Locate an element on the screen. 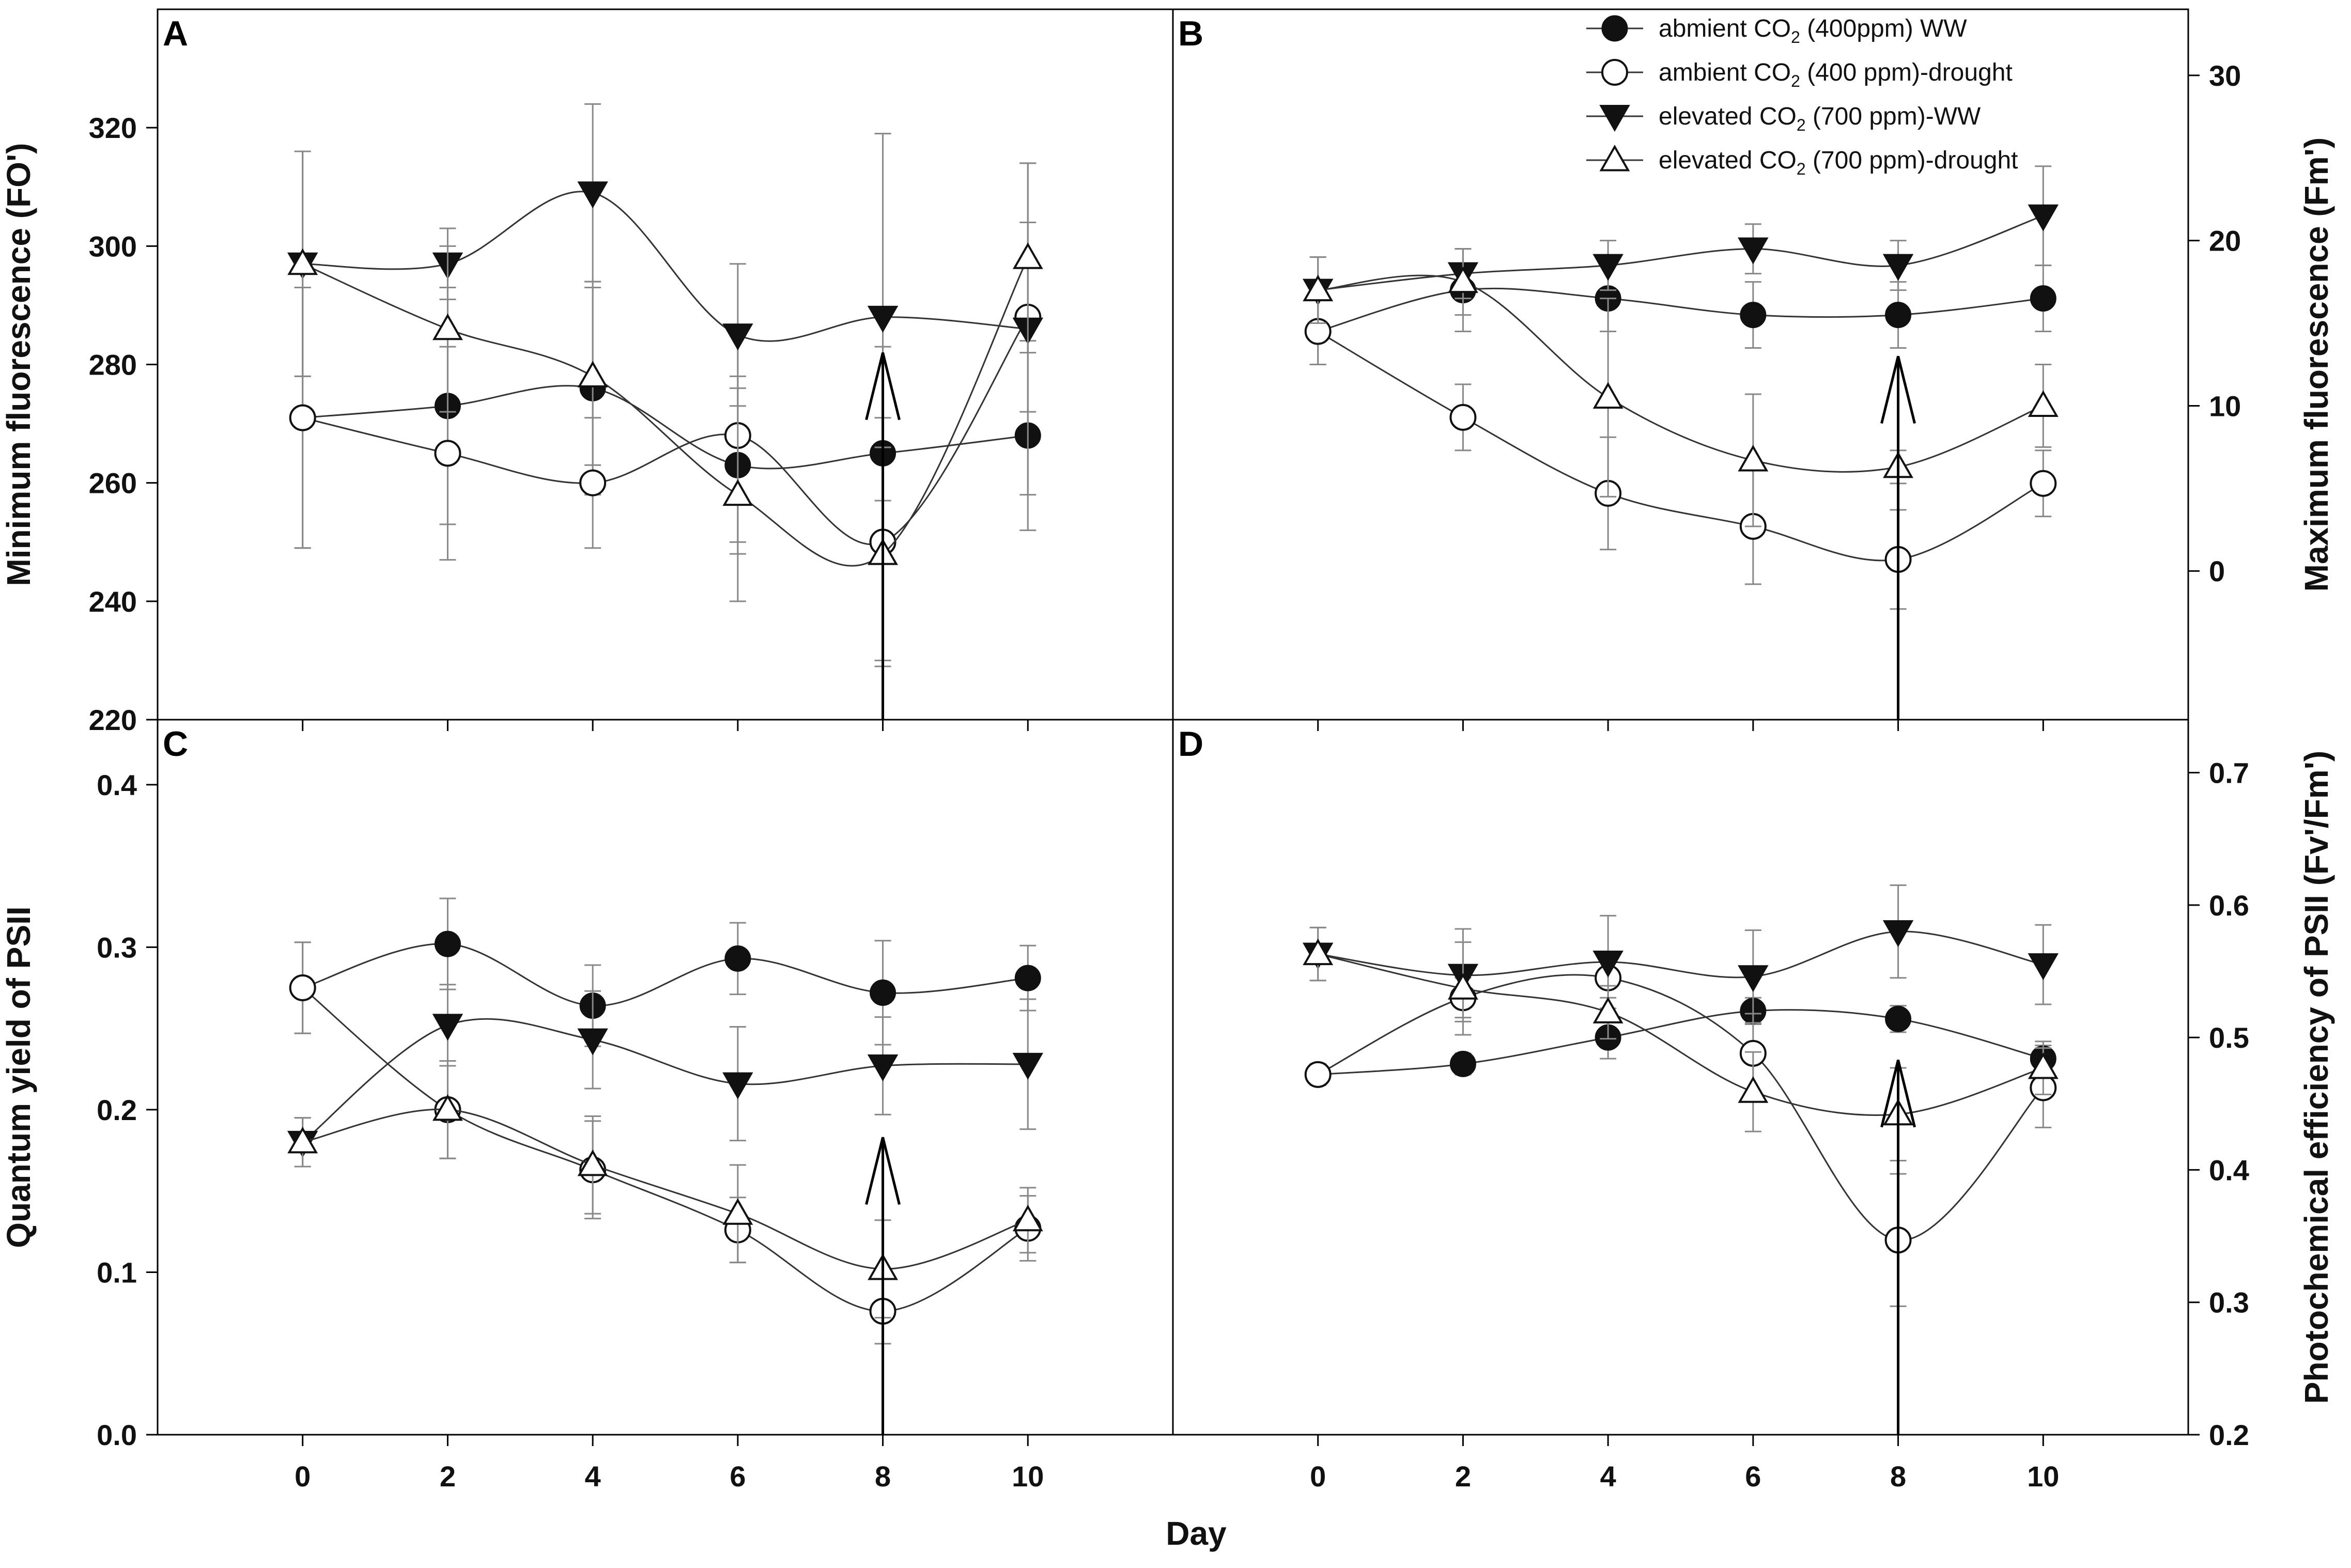  x-tick-label: 2 is located at coordinates (1463, 1476).